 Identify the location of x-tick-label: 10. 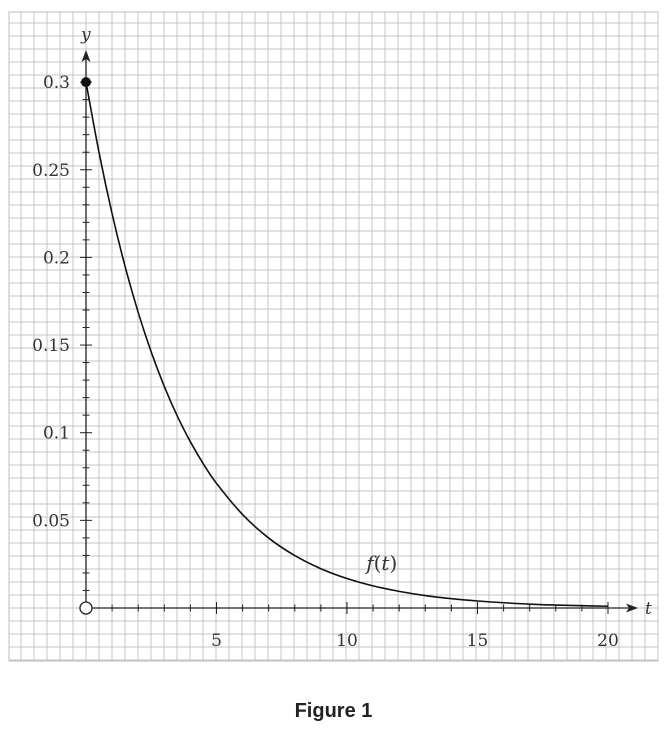
(347, 641).